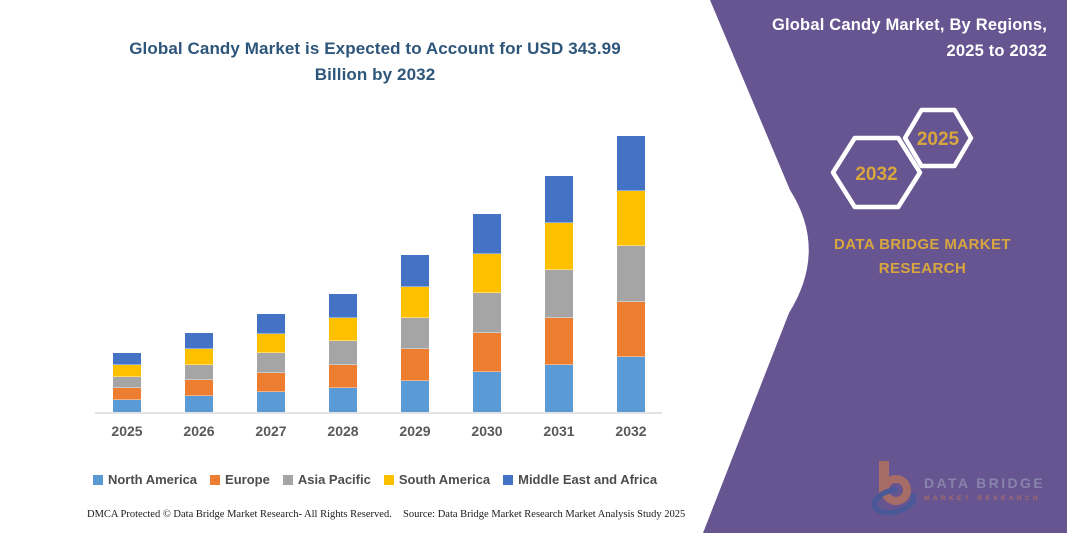 Image resolution: width=1067 pixels, height=533 pixels. Describe the element at coordinates (199, 341) in the screenshot. I see `bar-segment-2026-middle-east-and-africa` at that location.